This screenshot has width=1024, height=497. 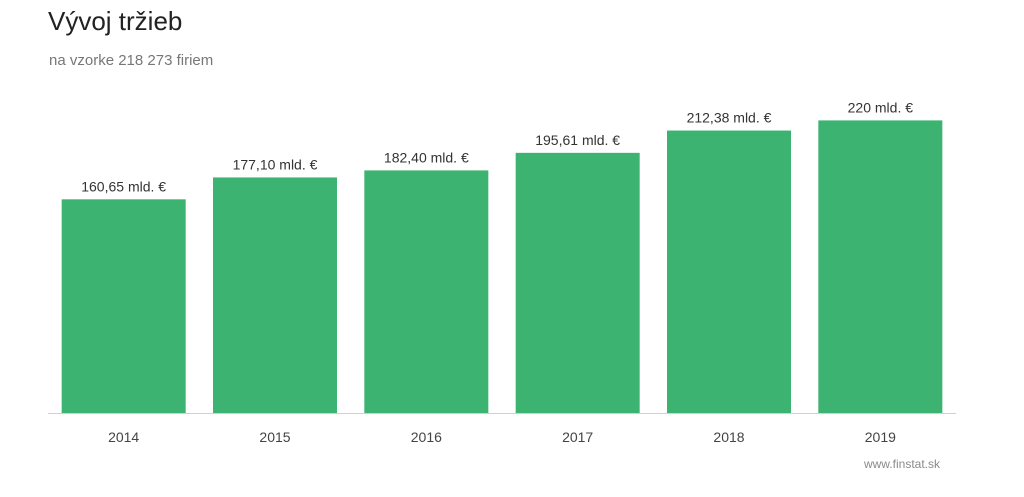 What do you see at coordinates (728, 437) in the screenshot?
I see `x-tick-label-2018: 2018` at bounding box center [728, 437].